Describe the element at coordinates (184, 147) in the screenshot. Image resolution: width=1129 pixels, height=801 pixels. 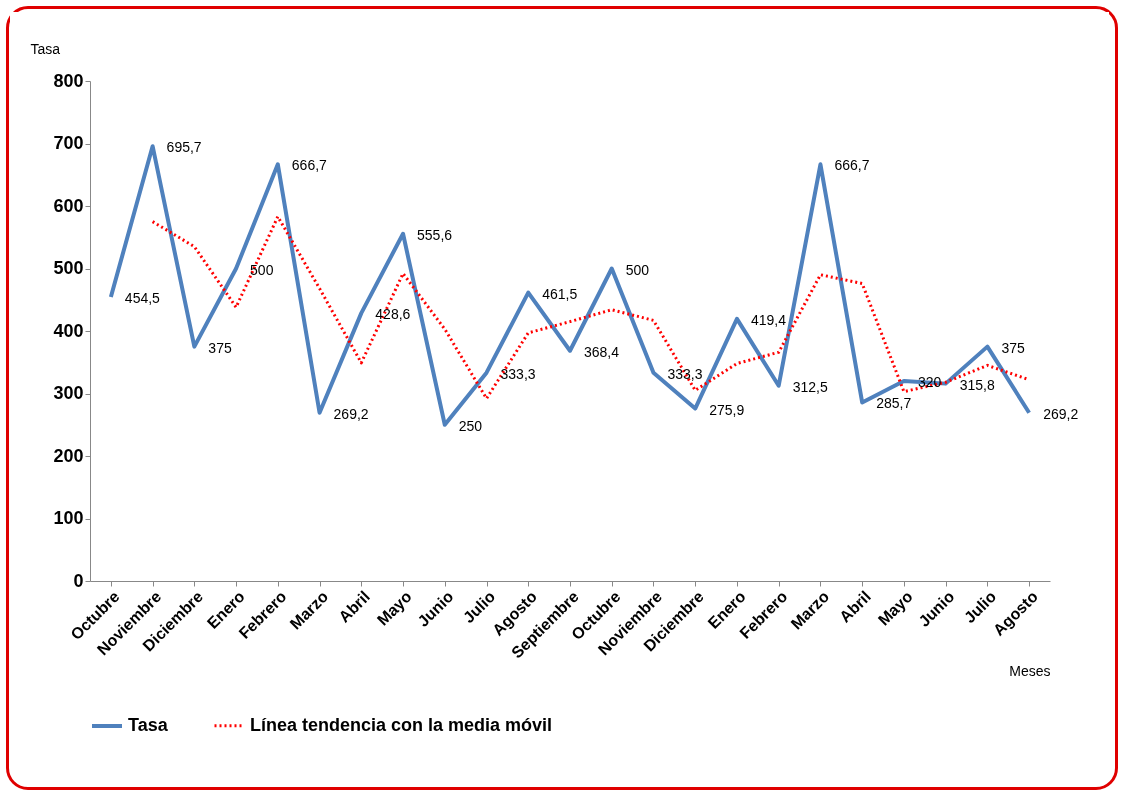
I see `data-label: 695,7` at that location.